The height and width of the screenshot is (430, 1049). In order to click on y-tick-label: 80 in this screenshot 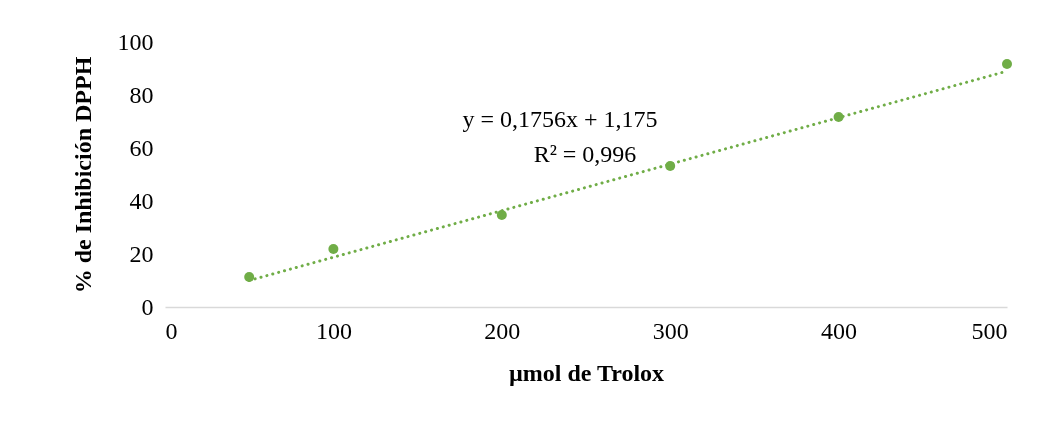, I will do `click(141, 94)`.